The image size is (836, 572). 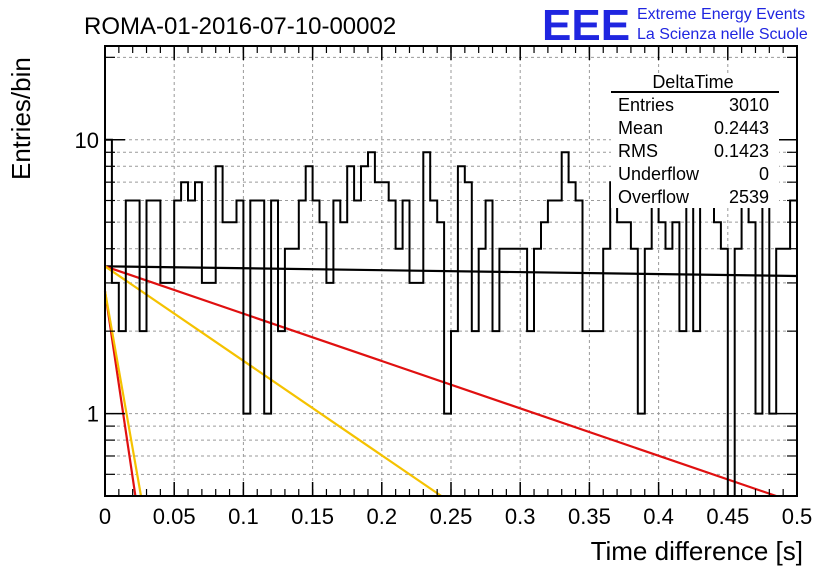 What do you see at coordinates (174, 516) in the screenshot?
I see `x-tick-label: 0.05` at bounding box center [174, 516].